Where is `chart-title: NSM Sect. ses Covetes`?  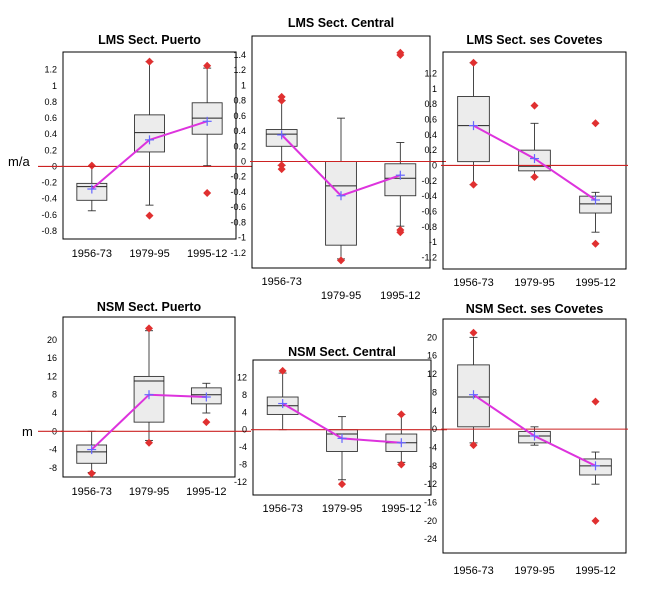
chart-title: NSM Sect. ses Covetes is located at coordinates (535, 309).